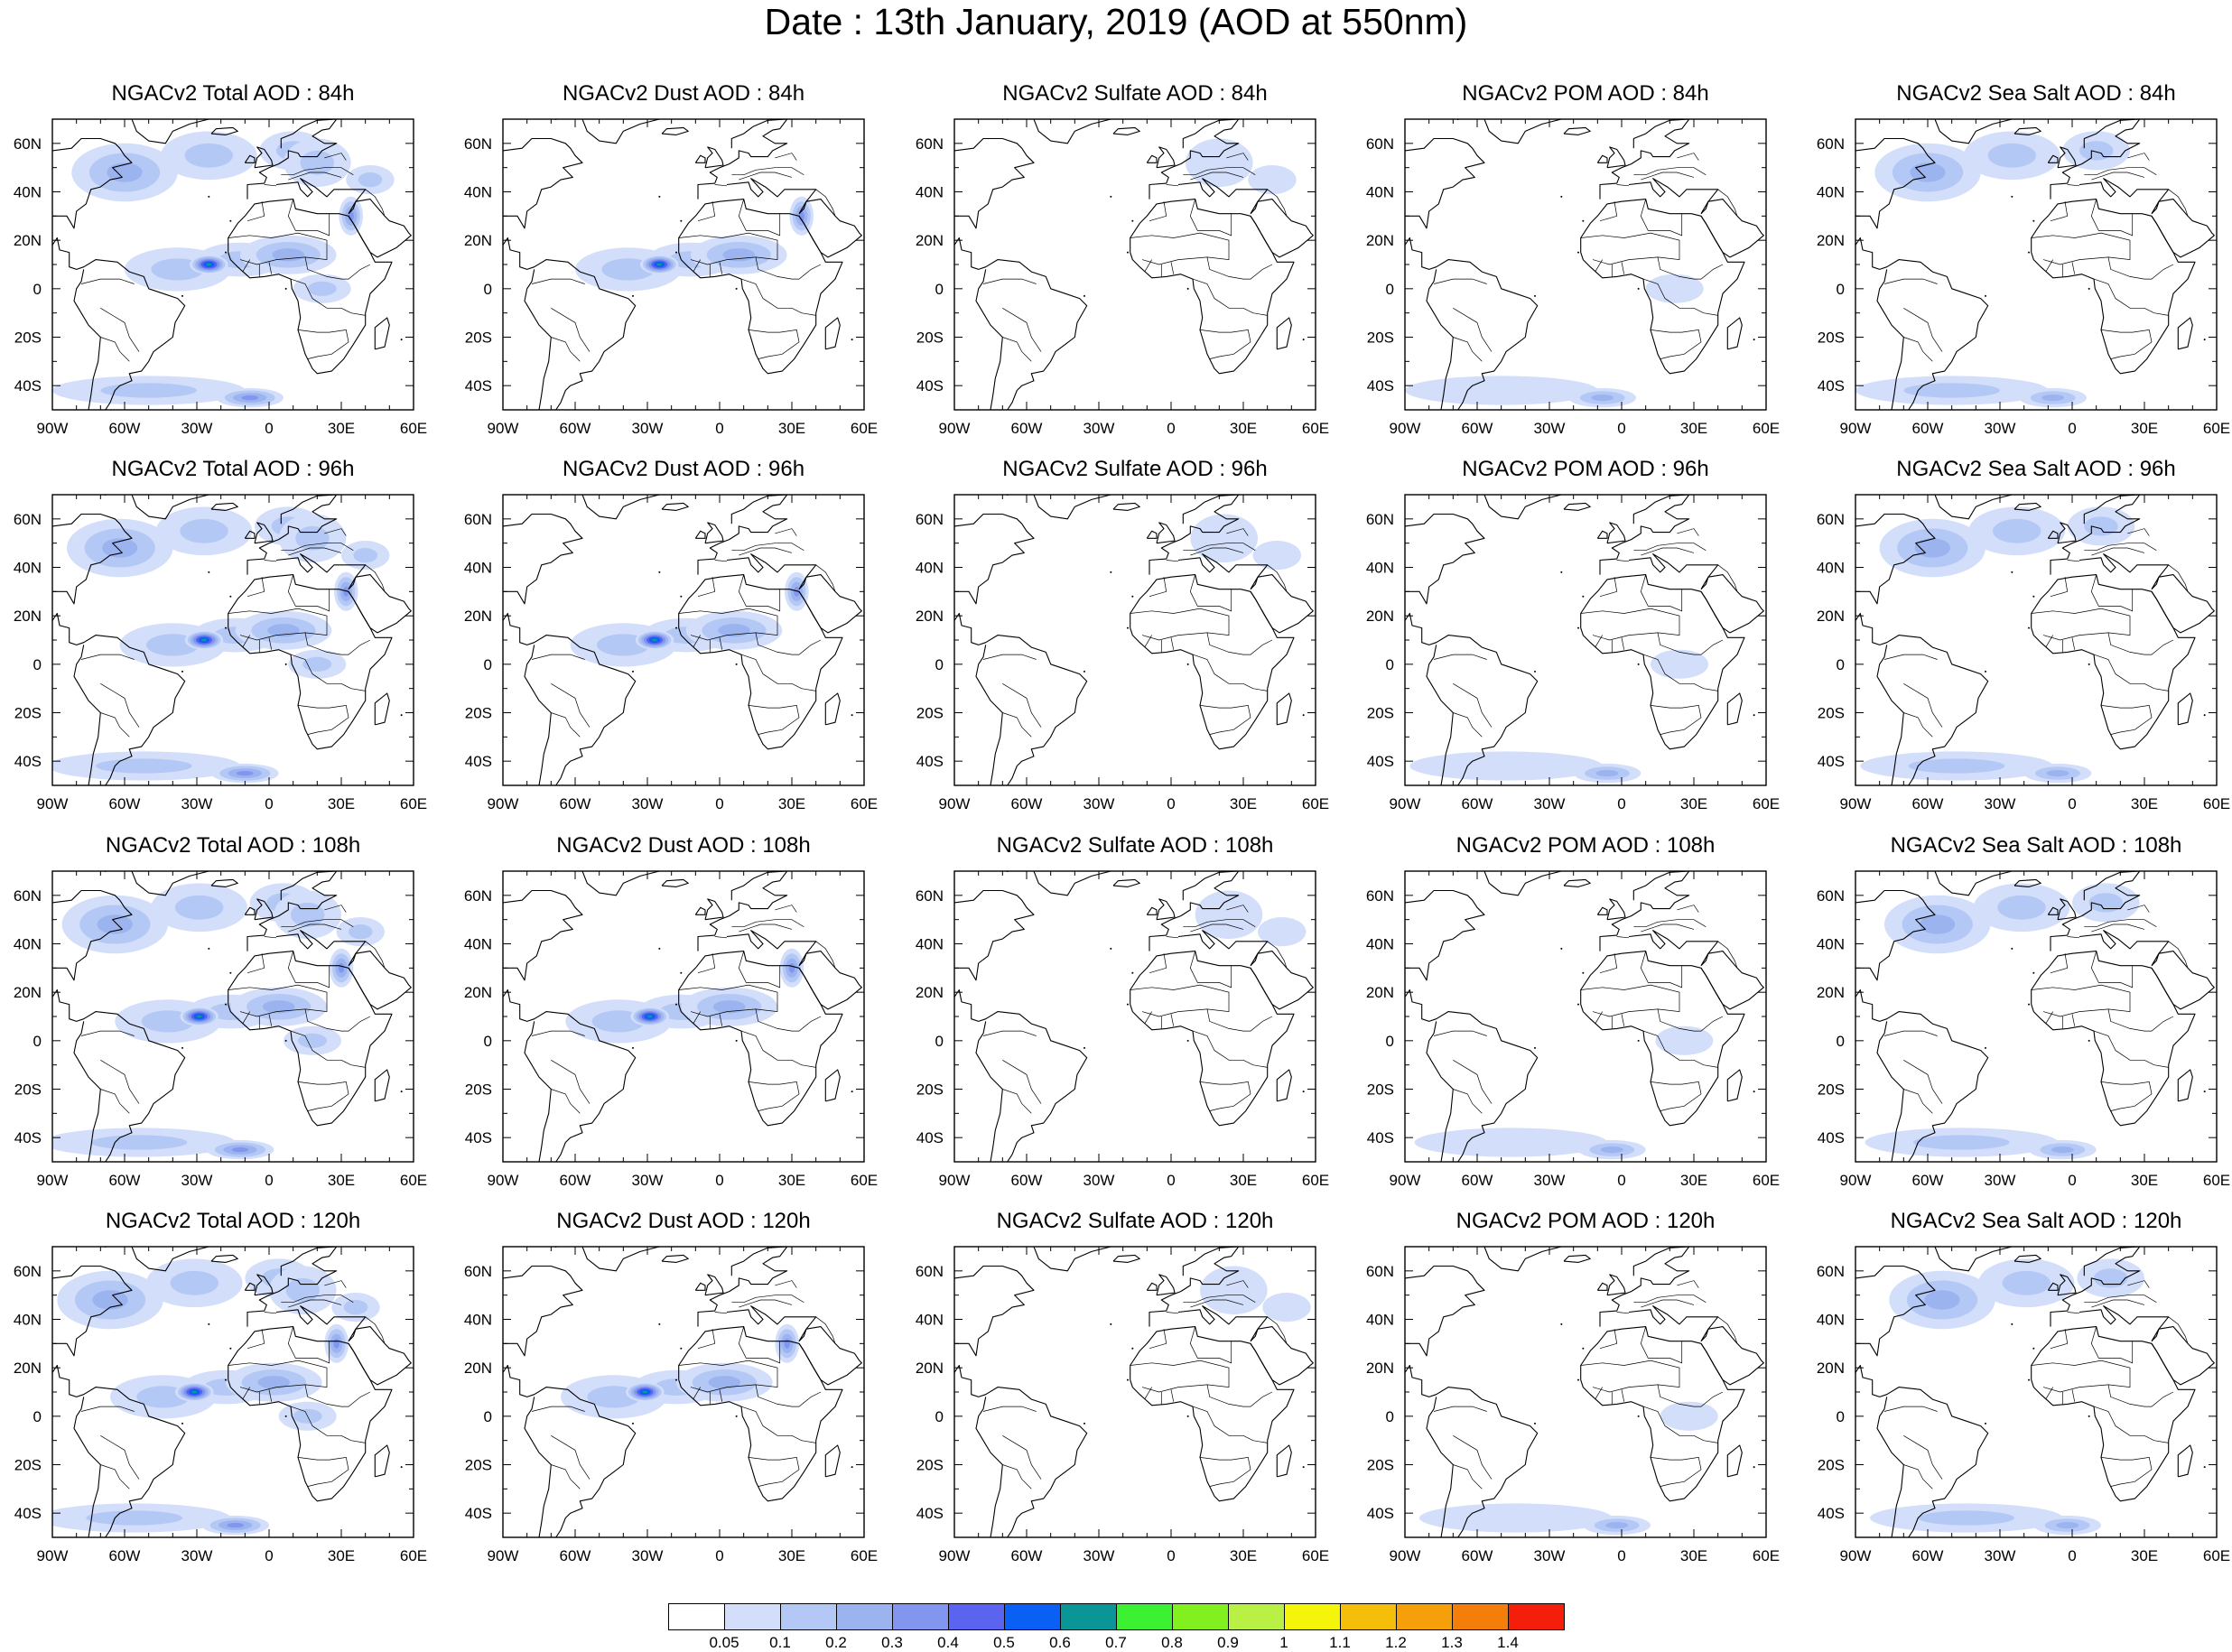  What do you see at coordinates (1060, 1642) in the screenshot?
I see `colorbar-label: 0.6` at bounding box center [1060, 1642].